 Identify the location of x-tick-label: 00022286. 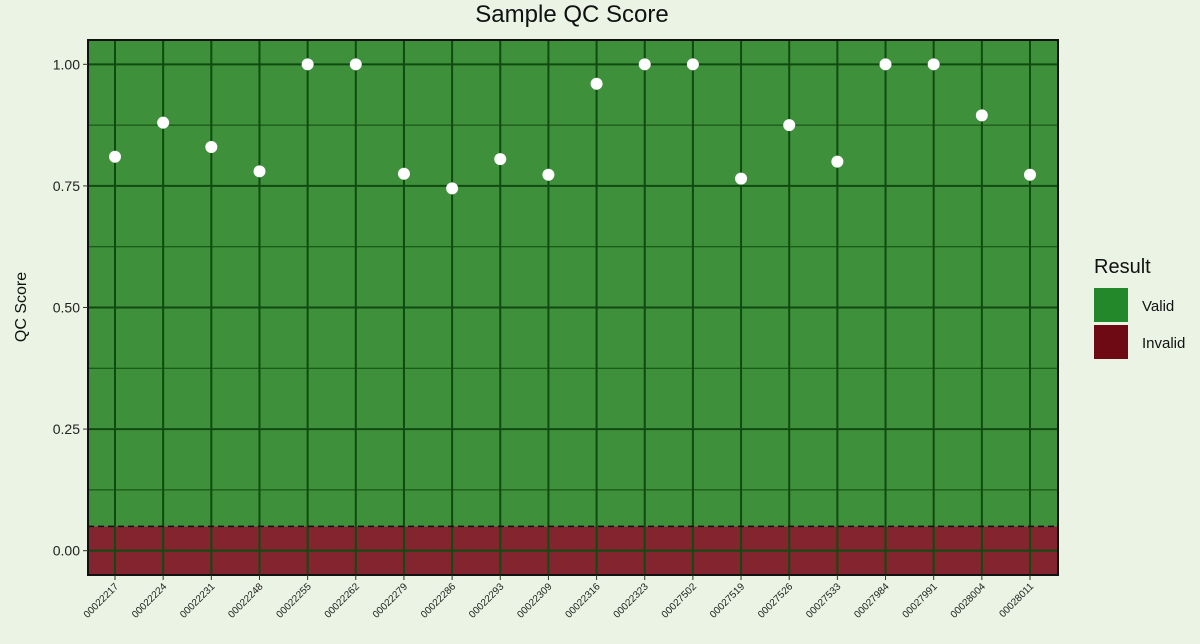
(439, 601).